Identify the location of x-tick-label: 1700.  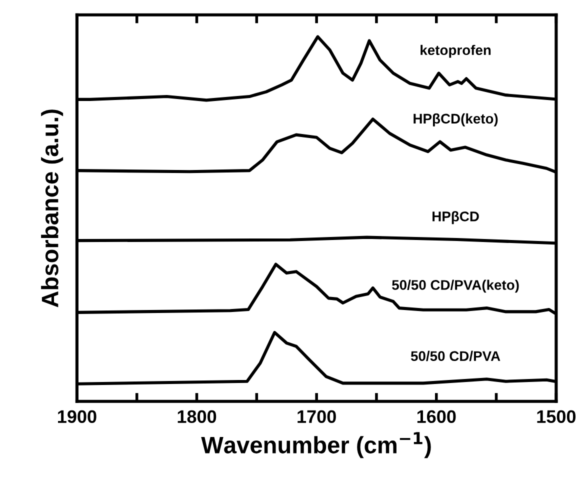
(317, 416).